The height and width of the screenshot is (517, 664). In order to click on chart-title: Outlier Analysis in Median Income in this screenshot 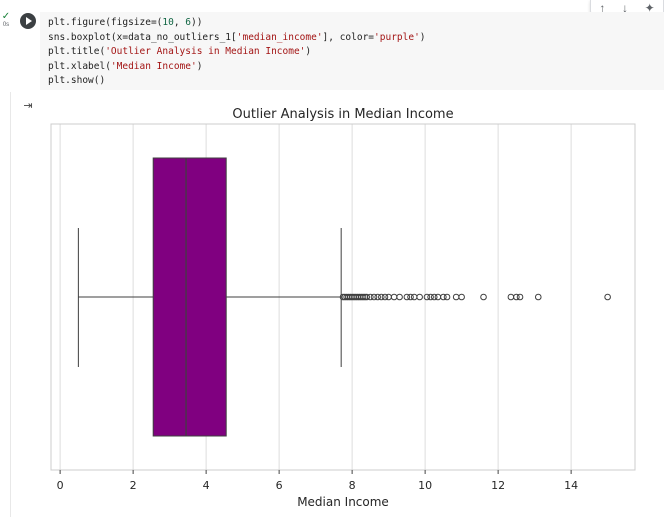, I will do `click(342, 114)`.